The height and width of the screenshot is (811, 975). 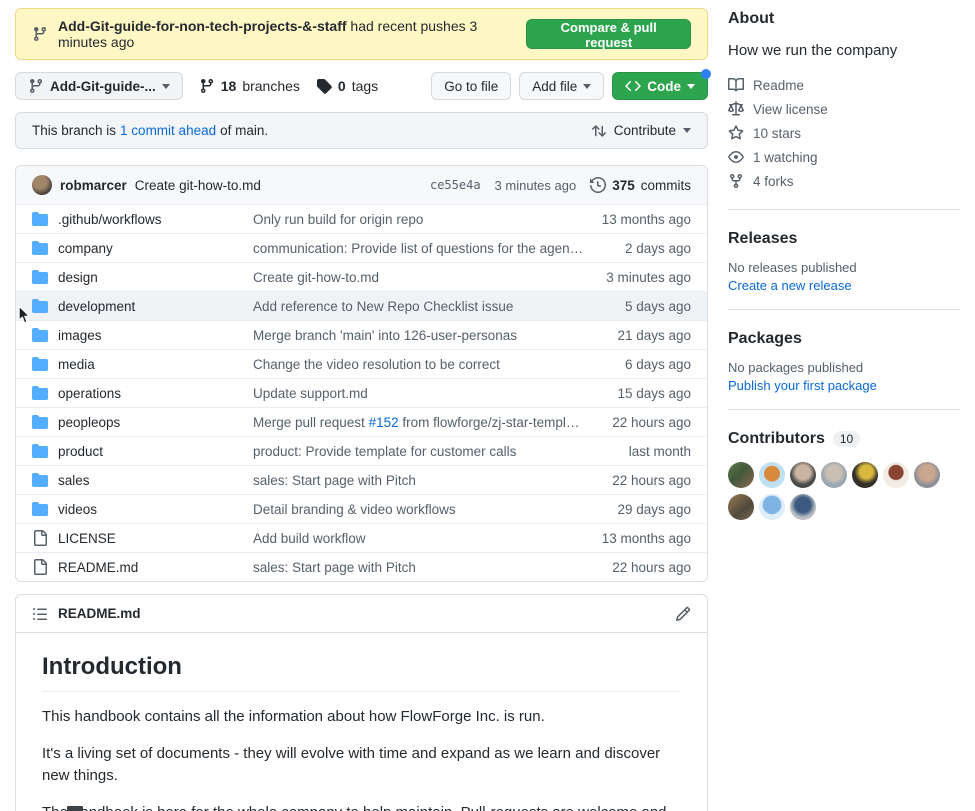 What do you see at coordinates (641, 131) in the screenshot?
I see `contribute-button: Contribute` at bounding box center [641, 131].